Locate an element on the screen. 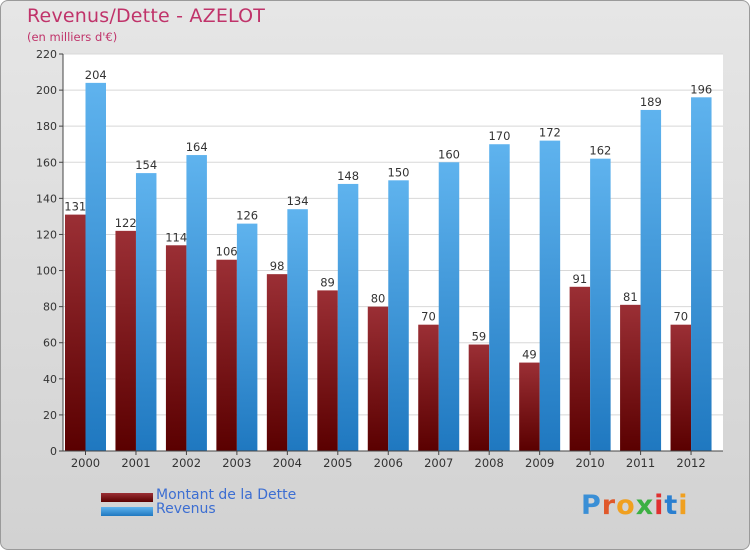 Image resolution: width=750 pixels, height=550 pixels. x-tick-label: 2001 is located at coordinates (135, 463).